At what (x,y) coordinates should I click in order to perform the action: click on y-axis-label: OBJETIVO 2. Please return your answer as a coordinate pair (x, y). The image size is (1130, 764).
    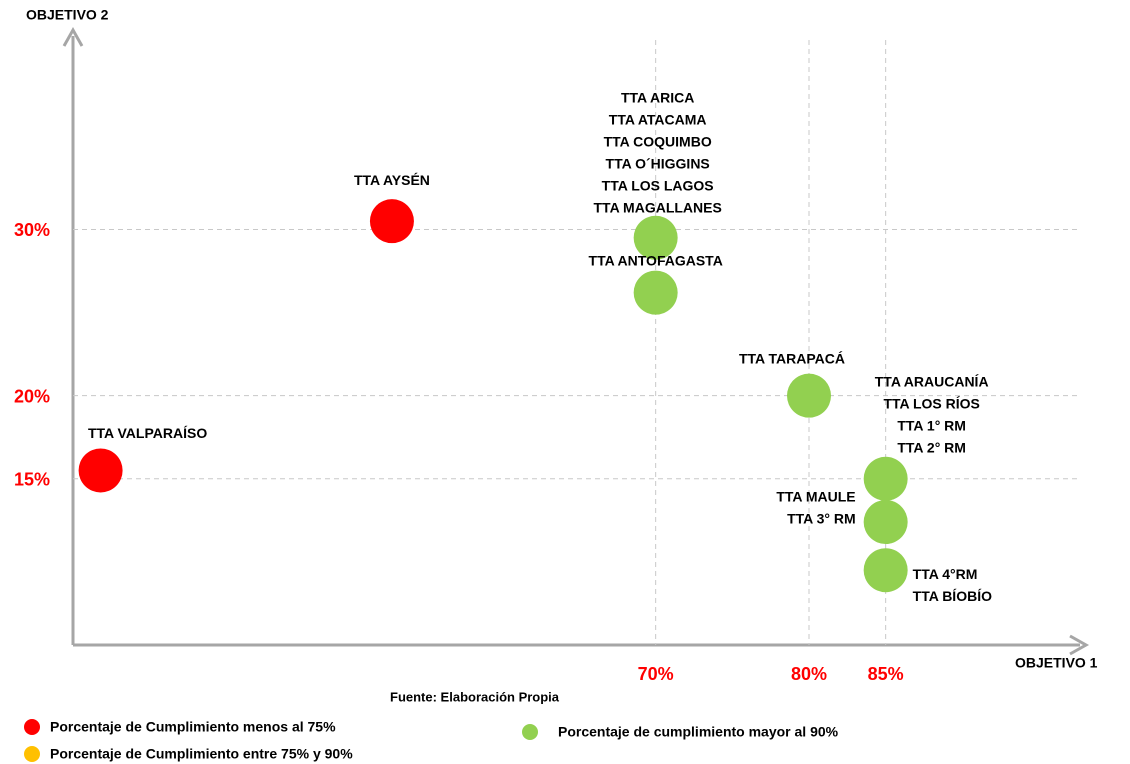
    Looking at the image, I should click on (67, 15).